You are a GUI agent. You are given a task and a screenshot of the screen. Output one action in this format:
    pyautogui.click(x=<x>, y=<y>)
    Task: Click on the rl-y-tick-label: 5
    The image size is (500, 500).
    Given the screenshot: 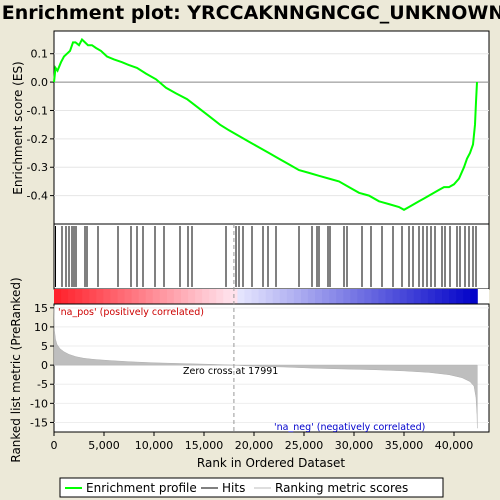 What is the action you would take?
    pyautogui.click(x=44, y=346)
    